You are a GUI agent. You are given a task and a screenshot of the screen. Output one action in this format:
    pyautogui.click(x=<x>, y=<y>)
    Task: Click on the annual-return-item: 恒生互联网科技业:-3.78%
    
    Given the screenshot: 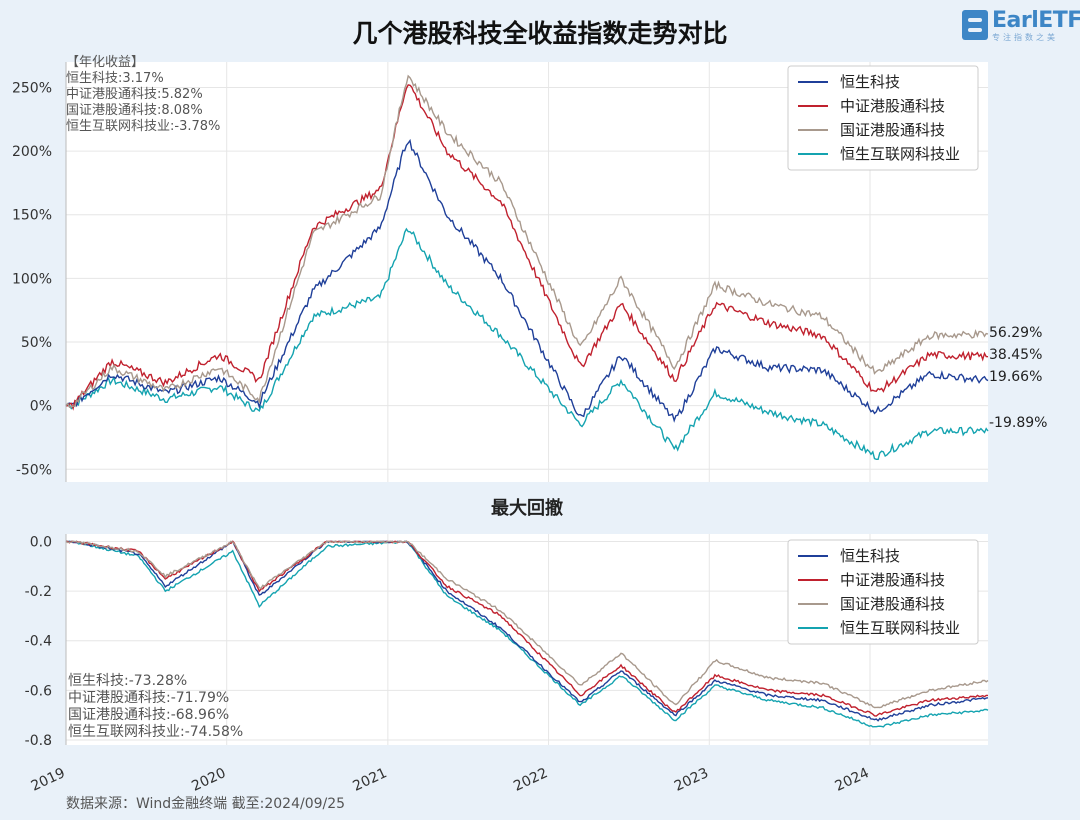 What is the action you would take?
    pyautogui.click(x=143, y=126)
    